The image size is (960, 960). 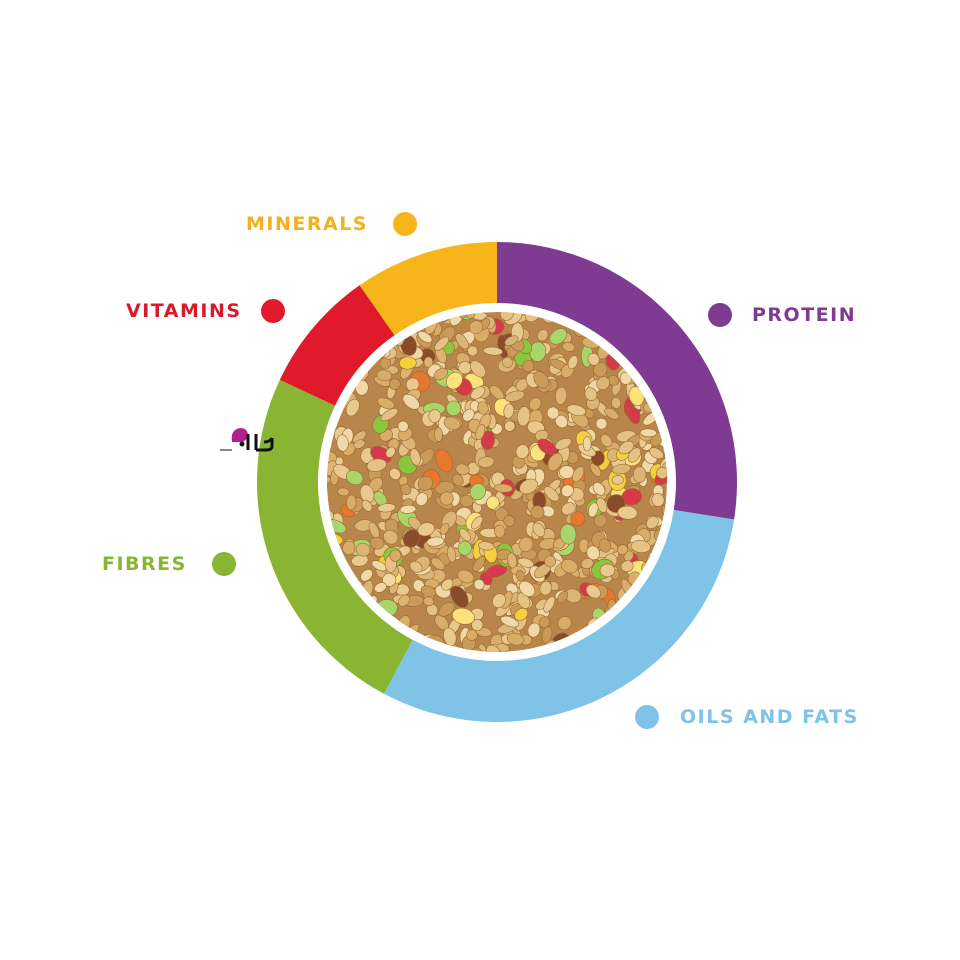 What do you see at coordinates (224, 564) in the screenshot?
I see `legend-dot-fibres` at bounding box center [224, 564].